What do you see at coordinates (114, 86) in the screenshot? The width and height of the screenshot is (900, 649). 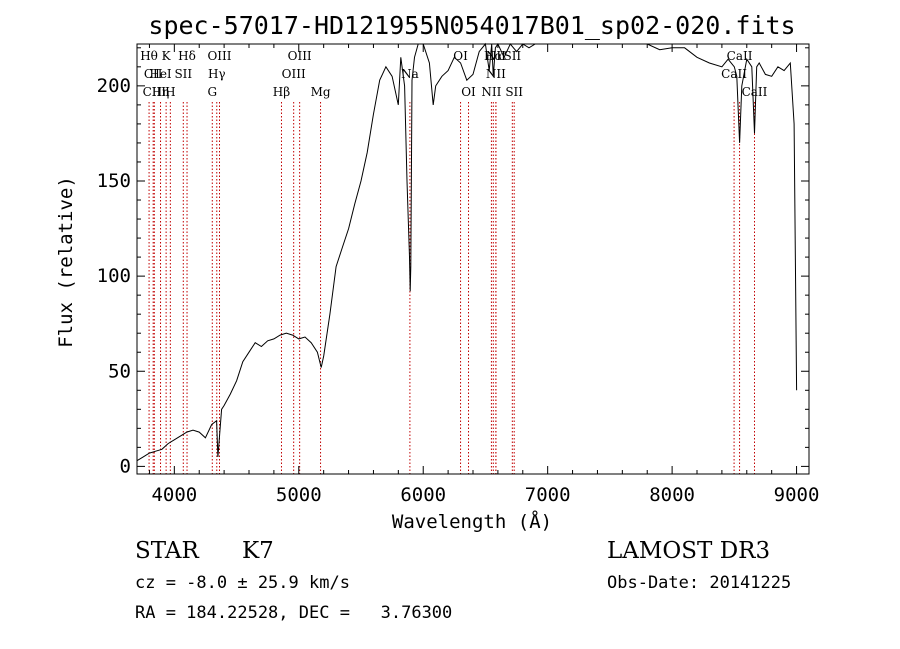 I see `y-tick-label-4: 200` at bounding box center [114, 86].